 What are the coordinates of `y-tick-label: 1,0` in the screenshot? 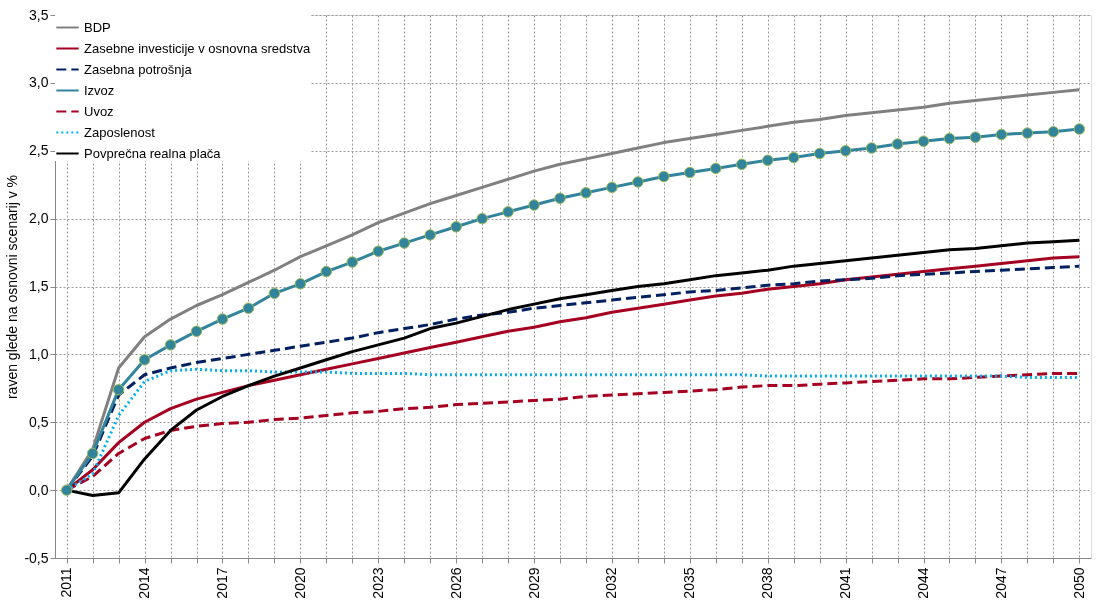 It's located at (39, 353).